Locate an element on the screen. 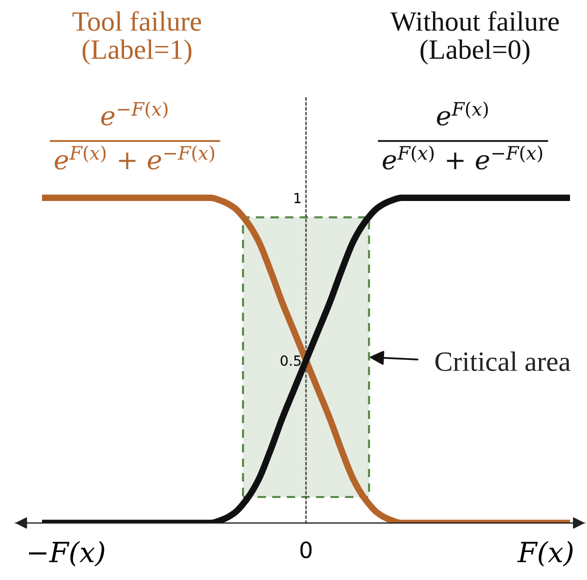 The image size is (587, 580). x-tick-label: −F(x) is located at coordinates (66, 553).